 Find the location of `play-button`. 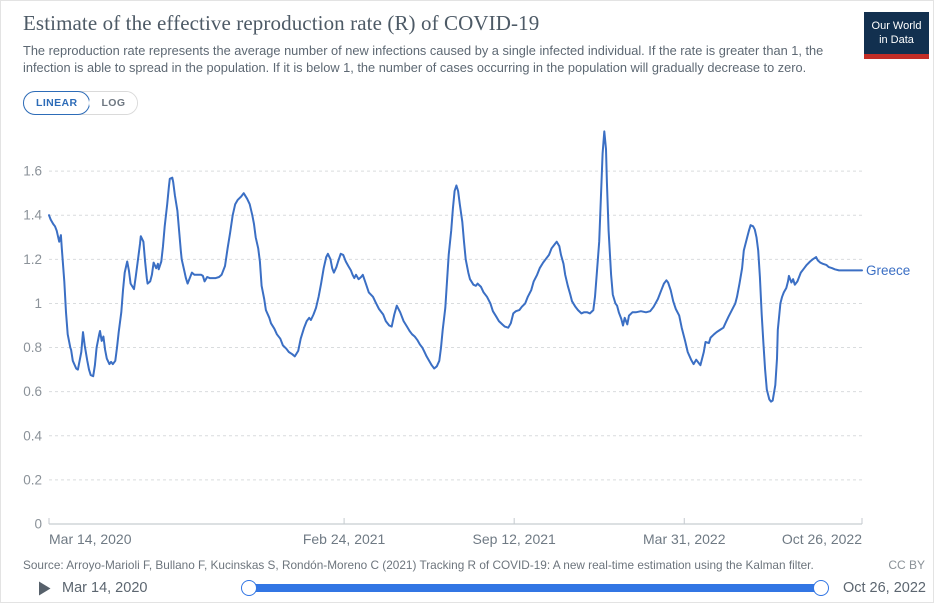

play-button is located at coordinates (45, 588).